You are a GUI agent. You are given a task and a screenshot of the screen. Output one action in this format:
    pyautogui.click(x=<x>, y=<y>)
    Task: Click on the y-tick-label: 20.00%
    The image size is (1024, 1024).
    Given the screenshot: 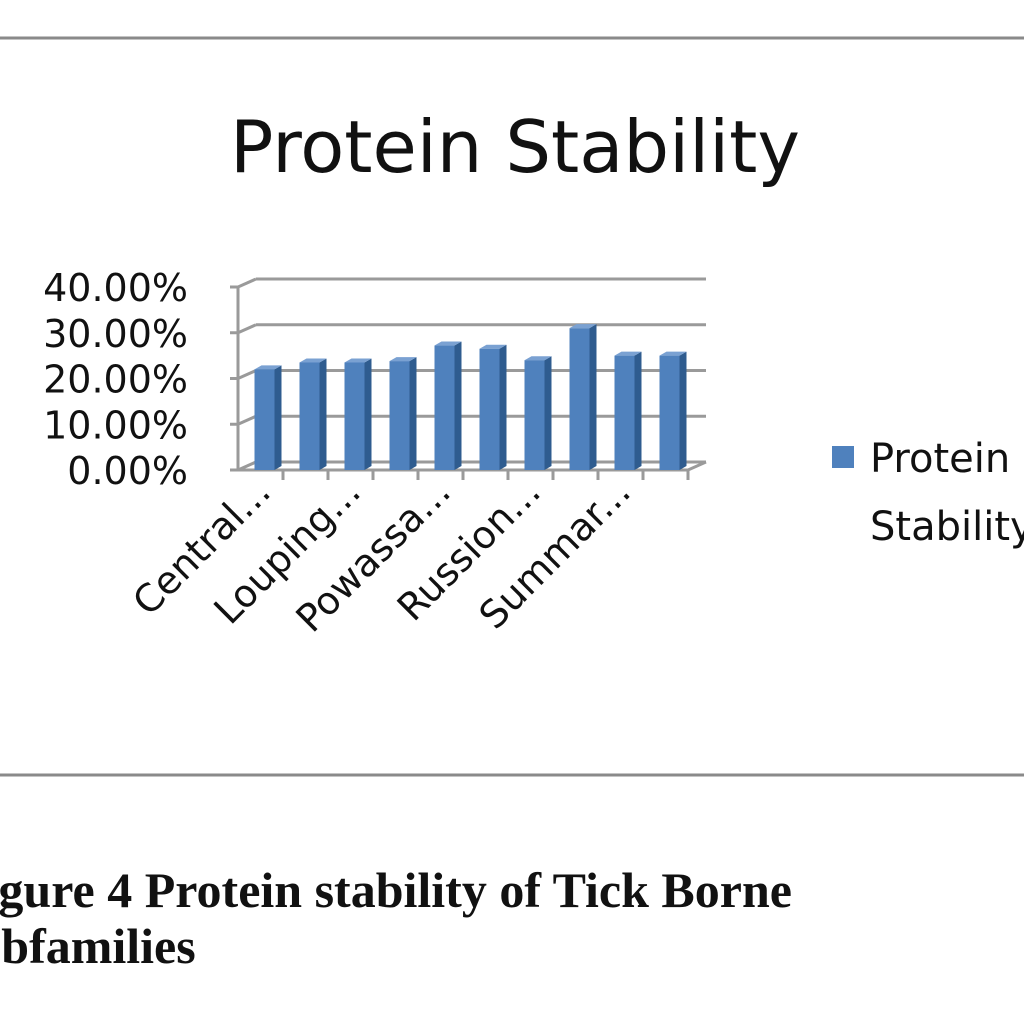 What is the action you would take?
    pyautogui.click(x=115, y=380)
    